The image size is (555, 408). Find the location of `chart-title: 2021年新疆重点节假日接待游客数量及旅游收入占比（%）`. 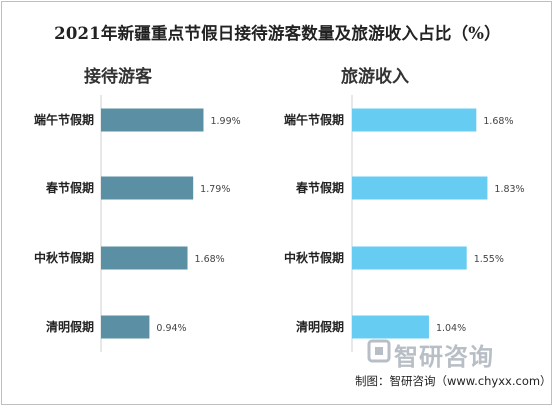

chart-title: 2021年新疆重点节假日接待游客数量及旅游收入占比（%） is located at coordinates (277, 33).